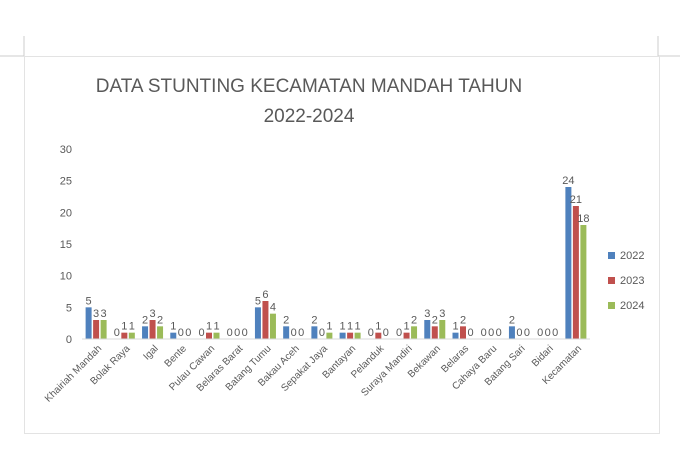 This screenshot has width=680, height=460. What do you see at coordinates (632, 256) in the screenshot?
I see `legend-label: 2022` at bounding box center [632, 256].